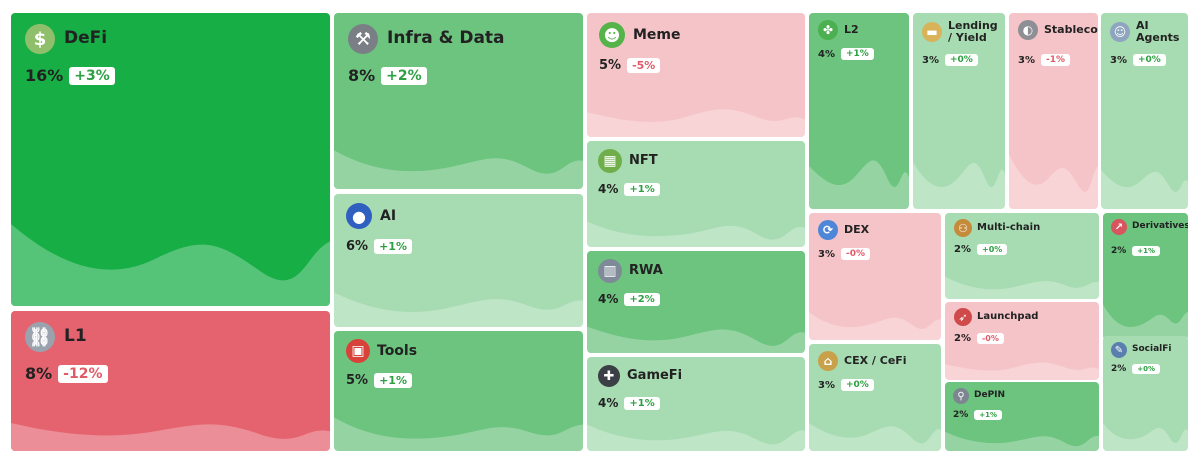  I want to click on tile-stats: 3% -1%, so click(1044, 60).